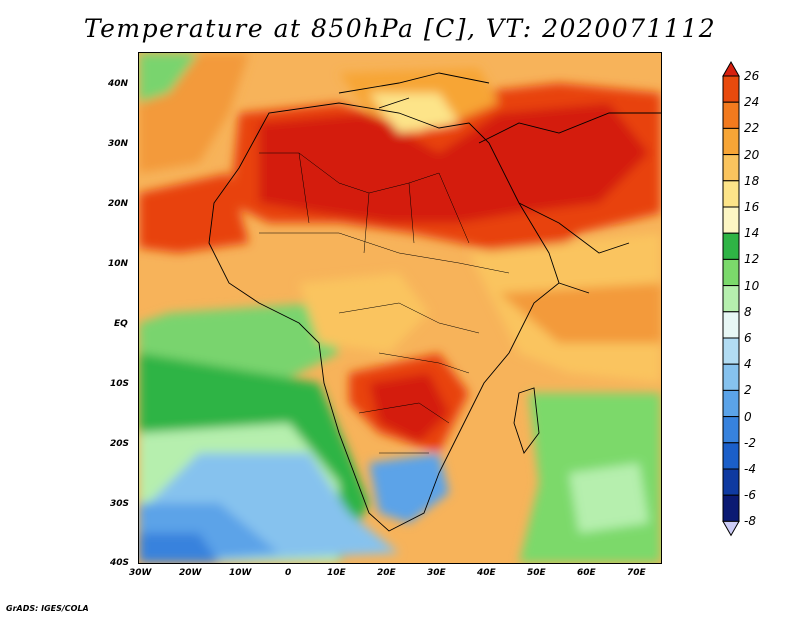 This screenshot has height=618, width=800. What do you see at coordinates (748, 311) in the screenshot?
I see `colorbar-label: 8` at bounding box center [748, 311].